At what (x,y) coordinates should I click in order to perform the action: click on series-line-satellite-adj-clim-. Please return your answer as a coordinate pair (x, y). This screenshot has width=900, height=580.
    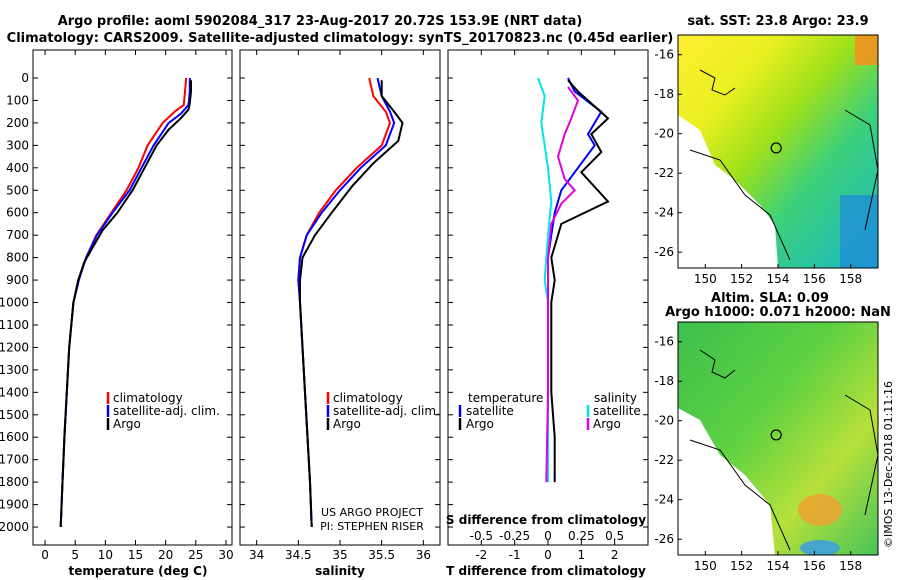
    Looking at the image, I should click on (125, 303).